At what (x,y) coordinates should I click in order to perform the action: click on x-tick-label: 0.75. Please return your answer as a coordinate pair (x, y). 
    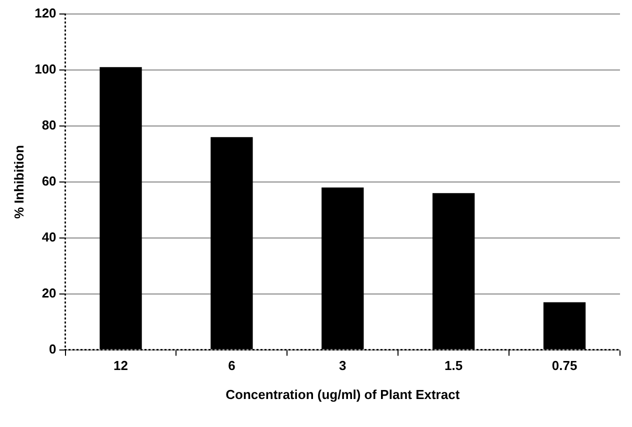
    Looking at the image, I should click on (565, 366).